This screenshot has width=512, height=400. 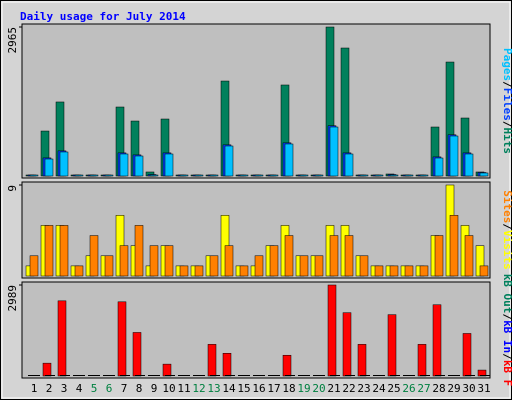 I want to click on x-tick-label: 4, so click(x=79, y=388).